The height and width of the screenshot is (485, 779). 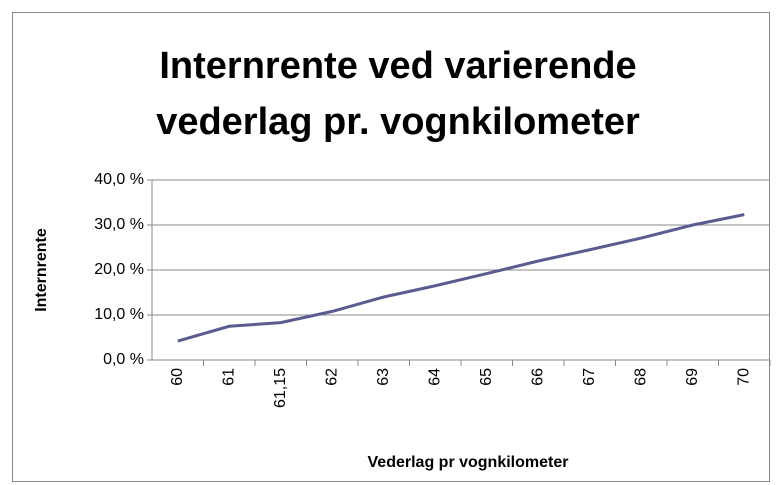 What do you see at coordinates (640, 377) in the screenshot?
I see `x-tick-label: 68` at bounding box center [640, 377].